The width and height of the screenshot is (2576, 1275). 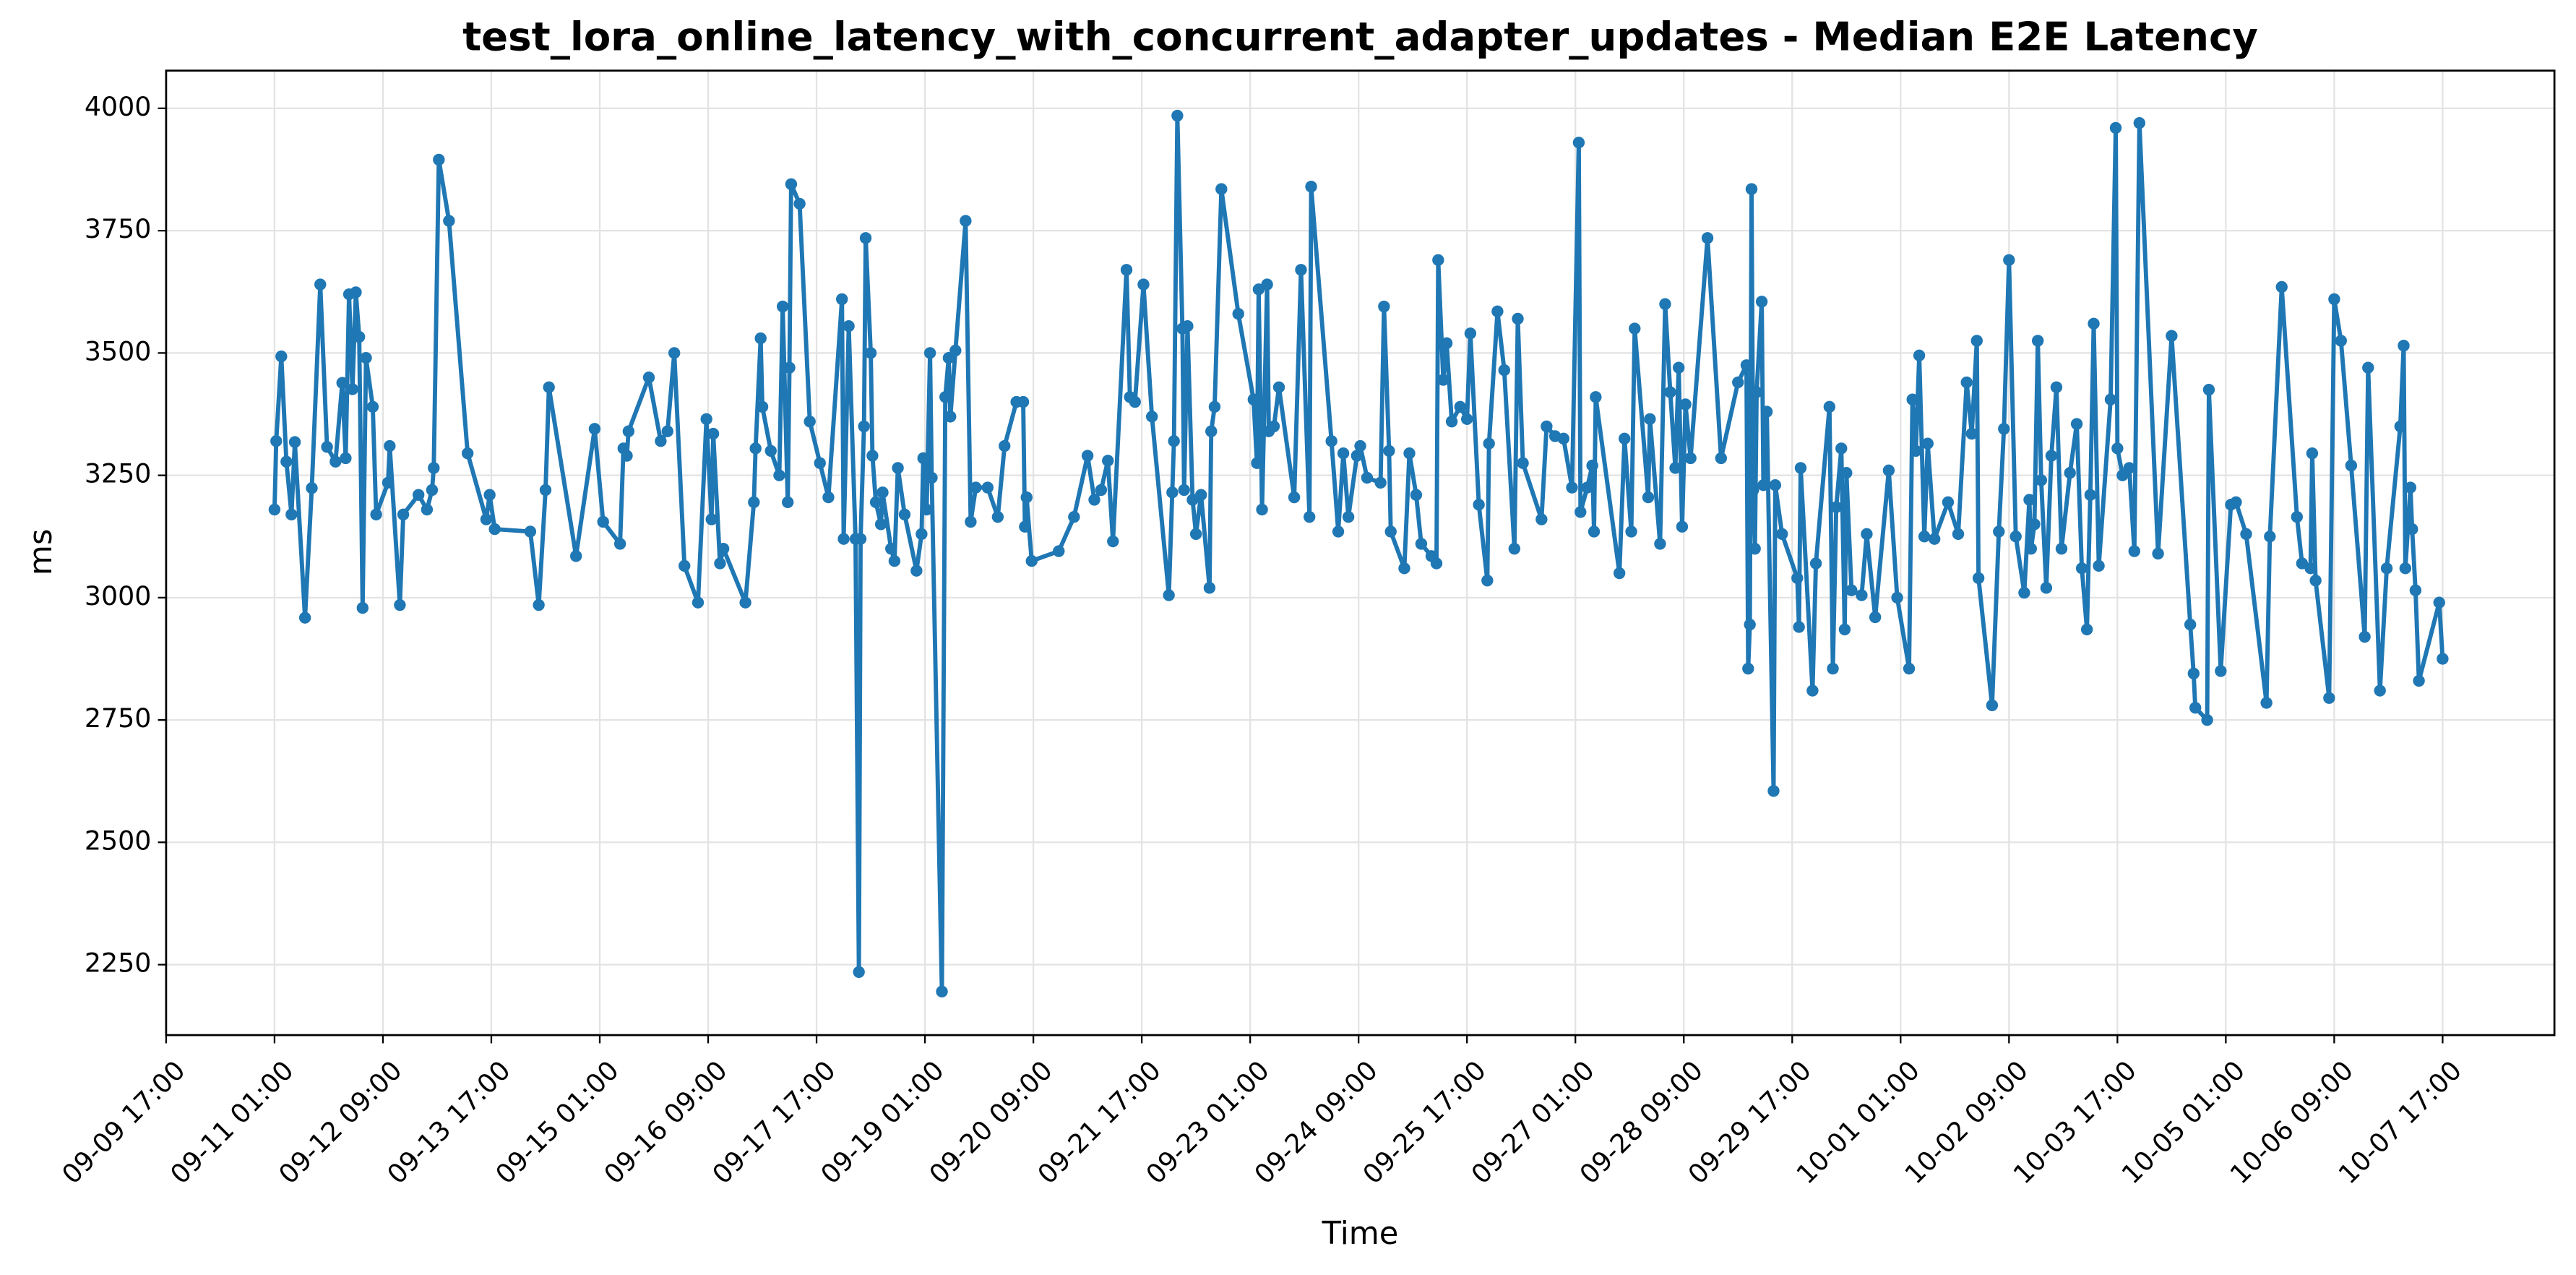 I want to click on y-tick-label: 3000, so click(x=118, y=595).